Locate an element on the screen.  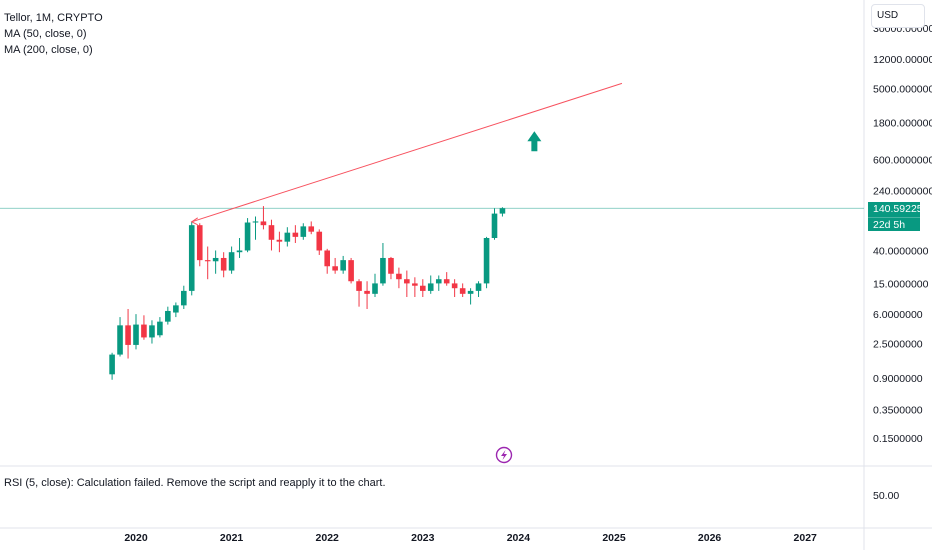
time-axis-tick: 2021 is located at coordinates (232, 538).